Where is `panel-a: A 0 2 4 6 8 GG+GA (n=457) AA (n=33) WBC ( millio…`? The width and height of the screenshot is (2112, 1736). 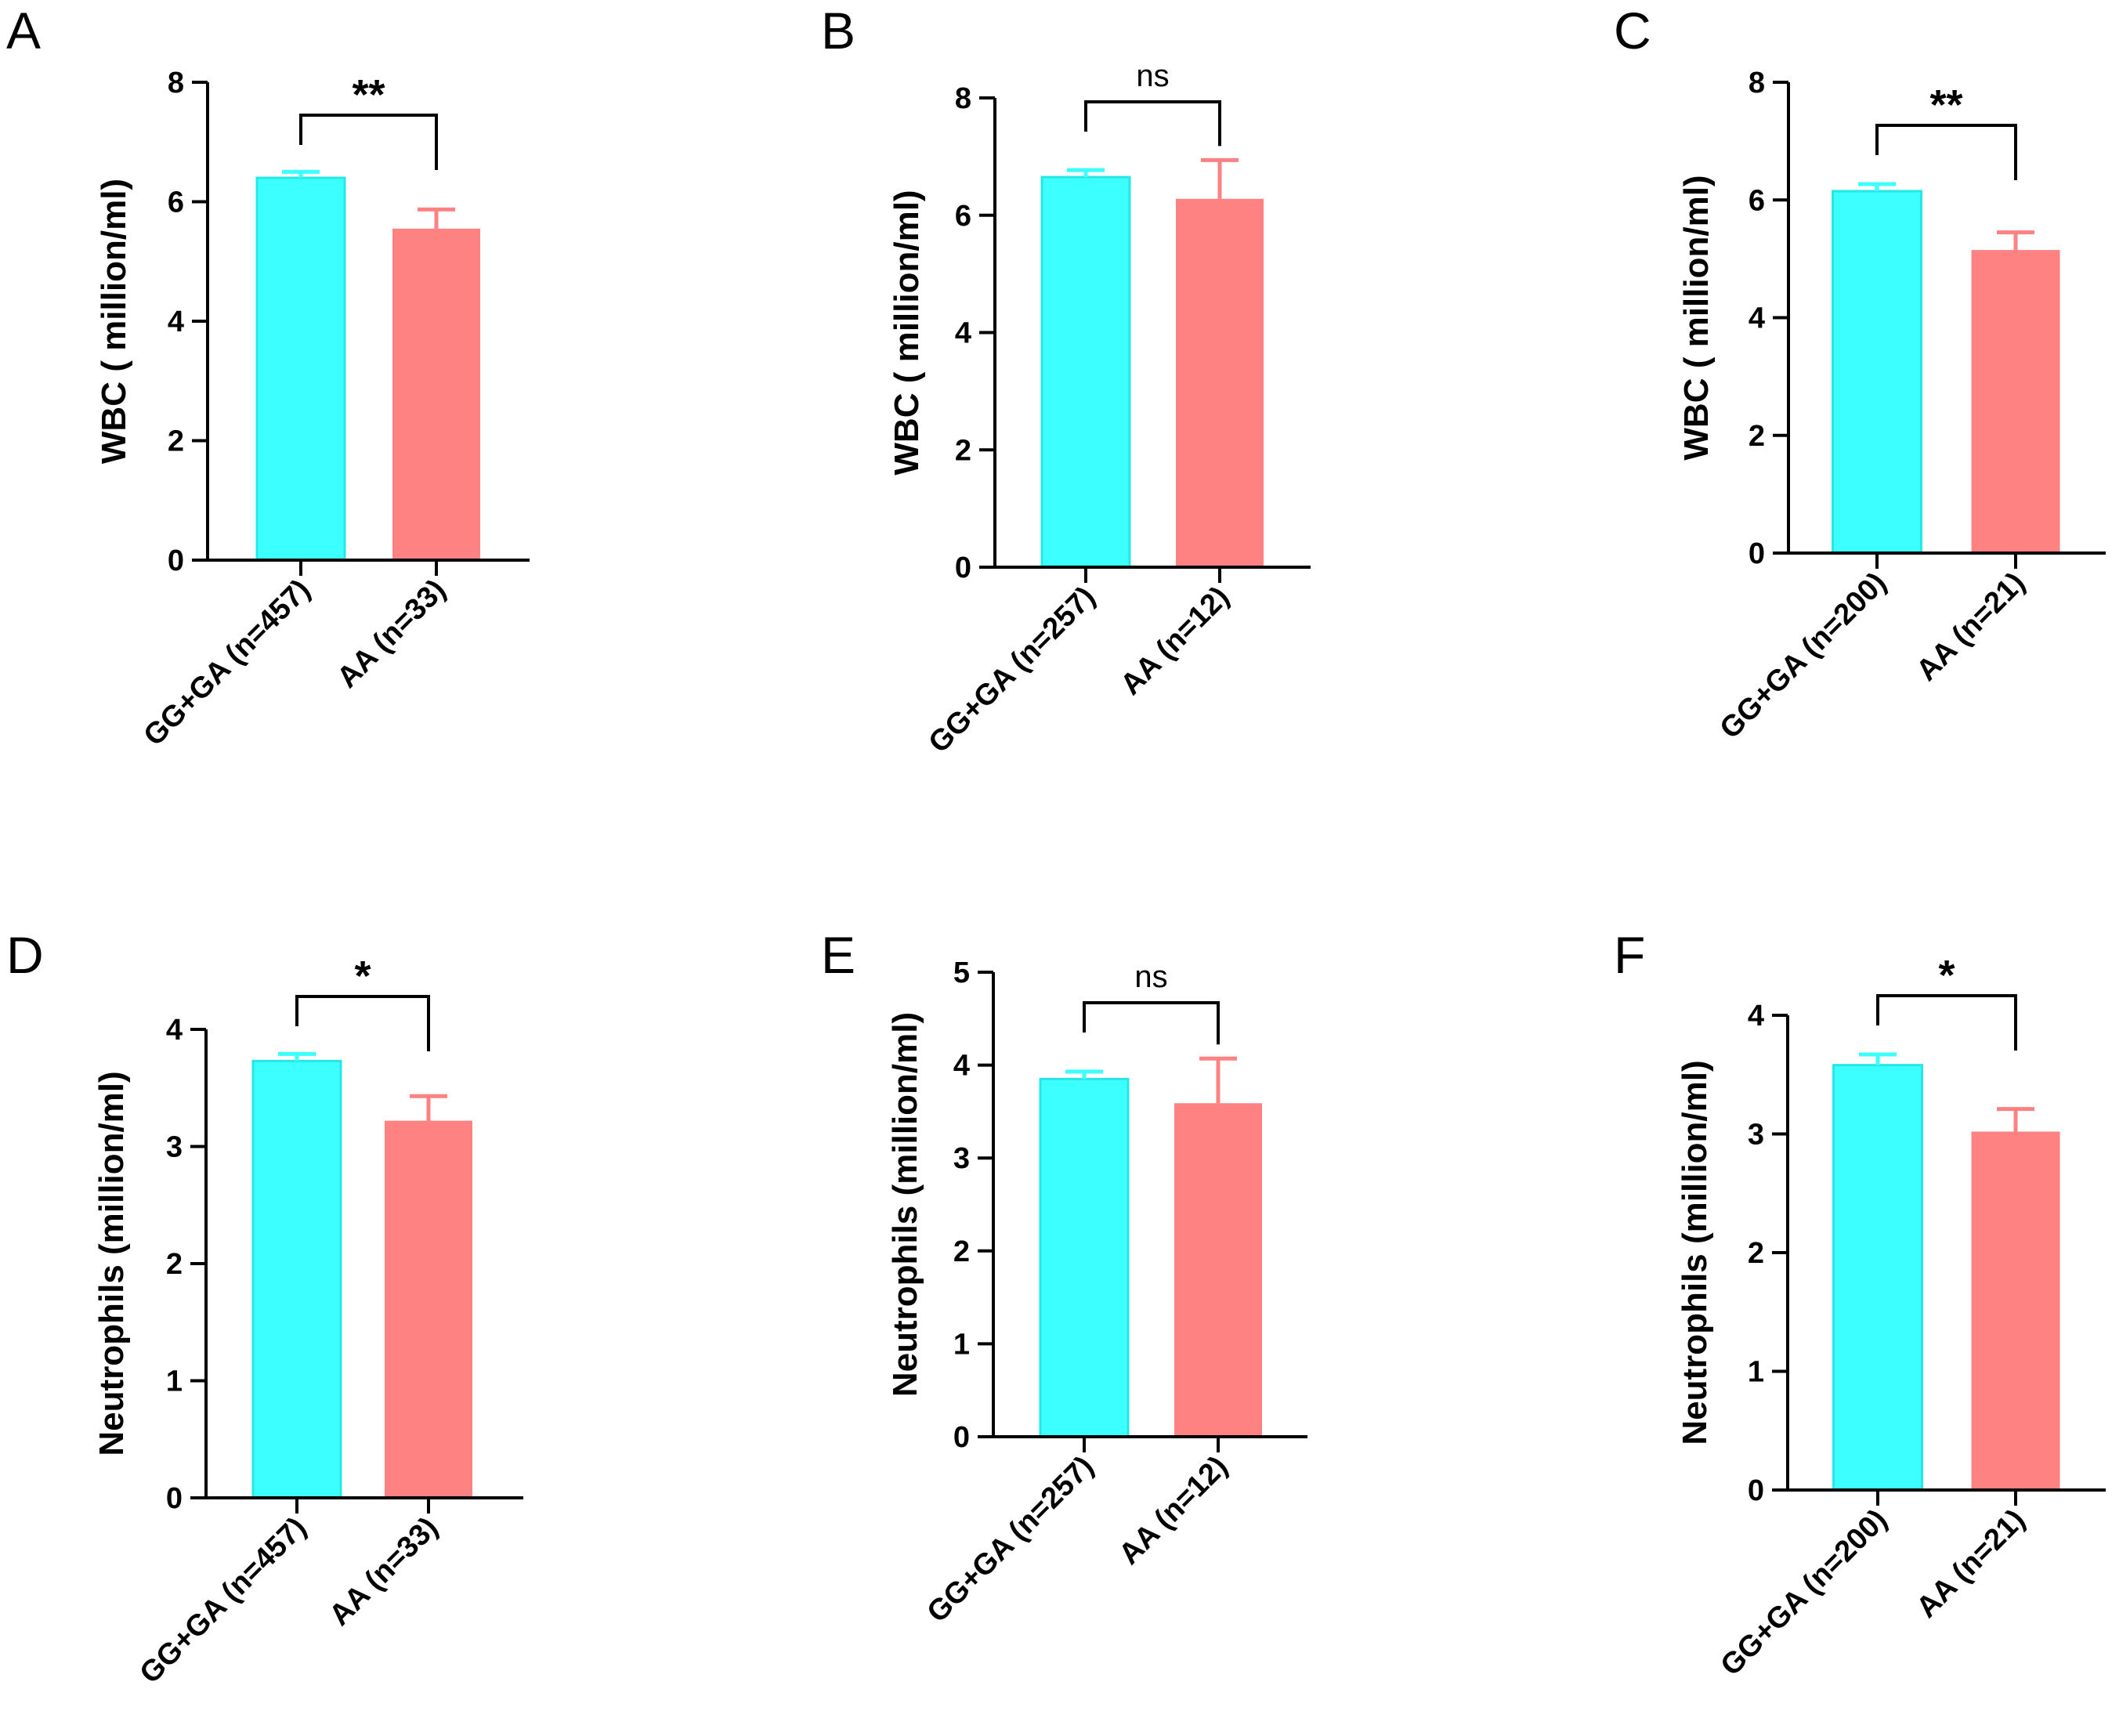 panel-a: A 0 2 4 6 8 GG+GA (n=457) AA (n=33) WBC ( millio… is located at coordinates (268, 377).